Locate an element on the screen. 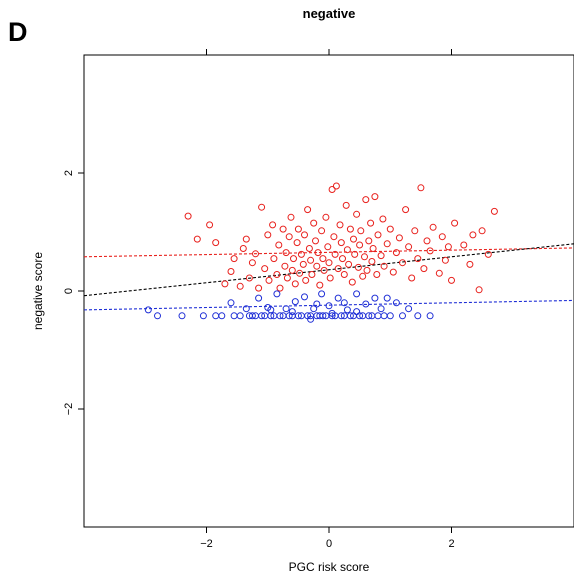 The height and width of the screenshot is (576, 574). x-tick-label: −2 is located at coordinates (206, 544).